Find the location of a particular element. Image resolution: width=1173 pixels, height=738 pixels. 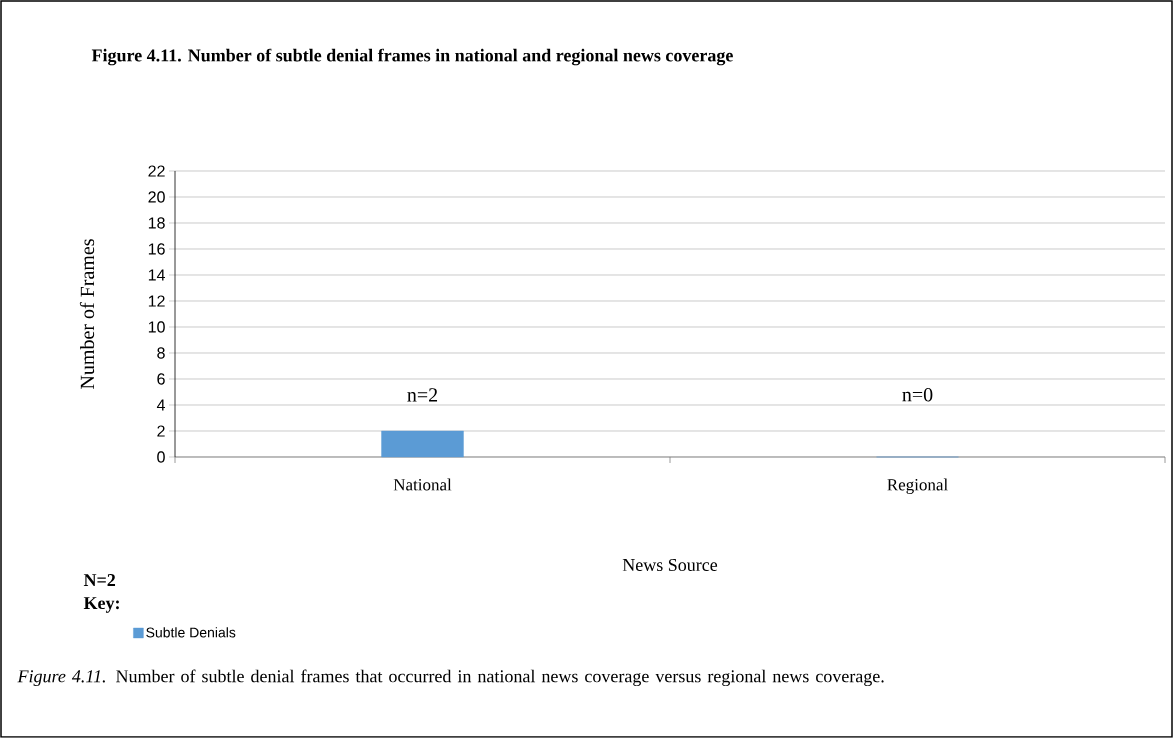

y-tick-label: 6 is located at coordinates (161, 379).